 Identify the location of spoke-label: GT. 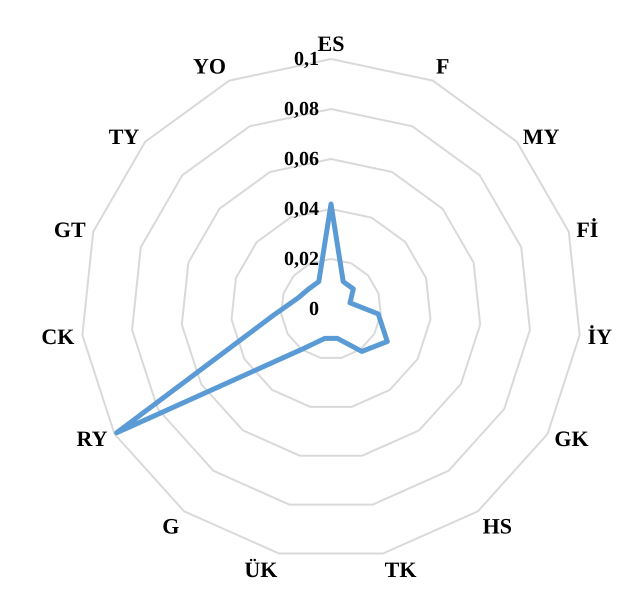
(70, 229).